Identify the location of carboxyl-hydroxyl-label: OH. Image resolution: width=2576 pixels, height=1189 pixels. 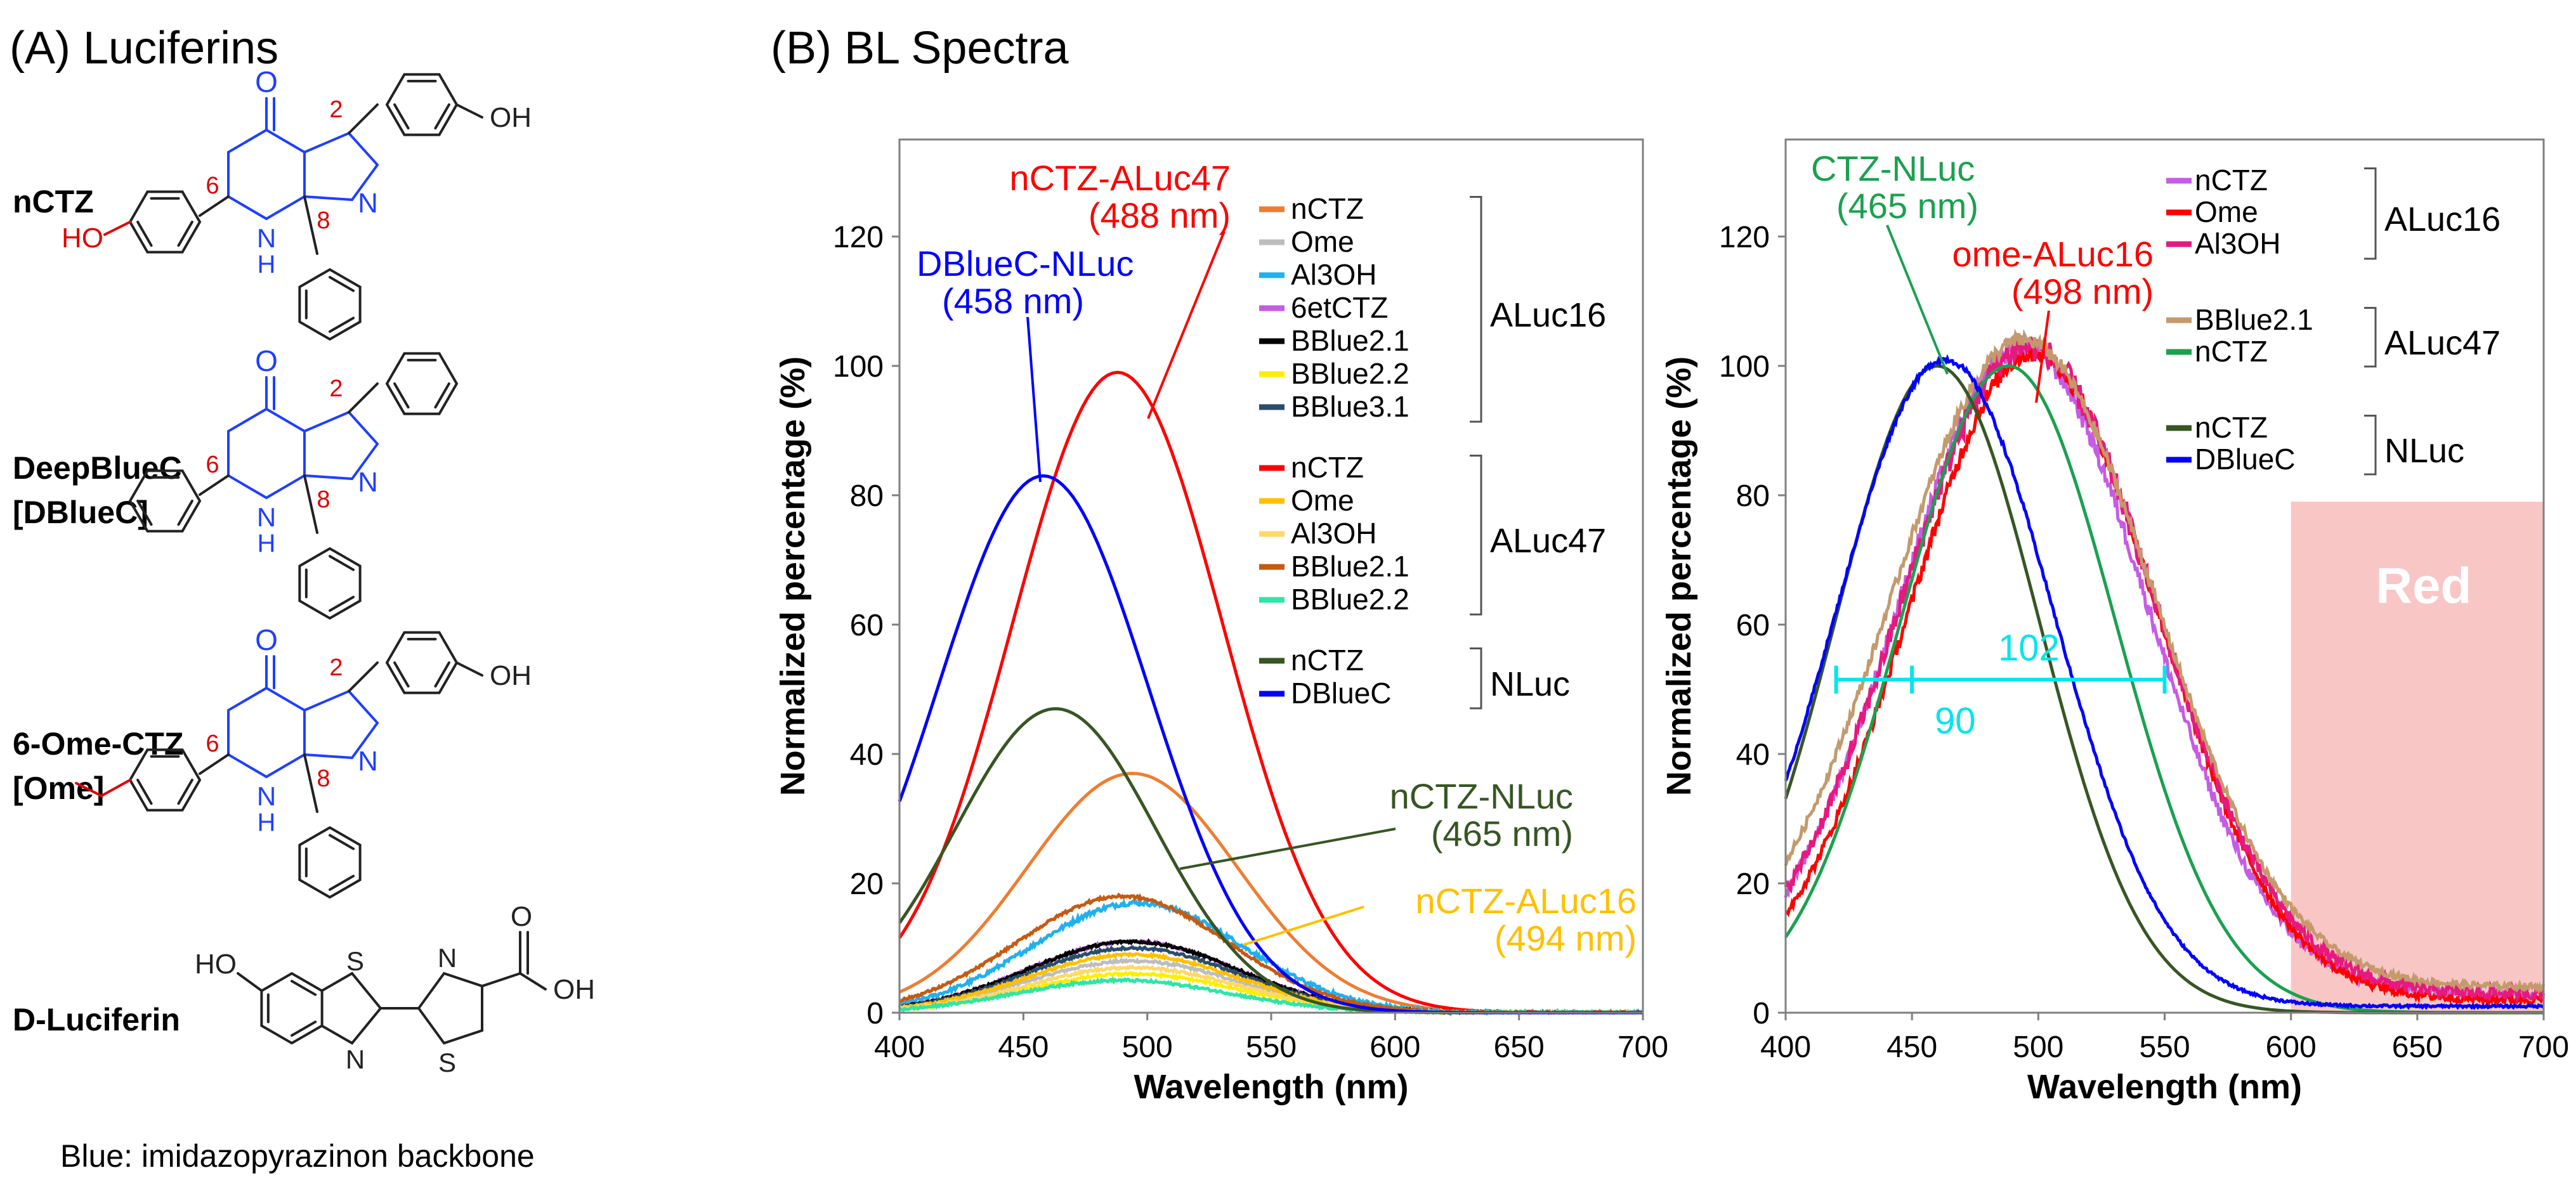
(574, 989).